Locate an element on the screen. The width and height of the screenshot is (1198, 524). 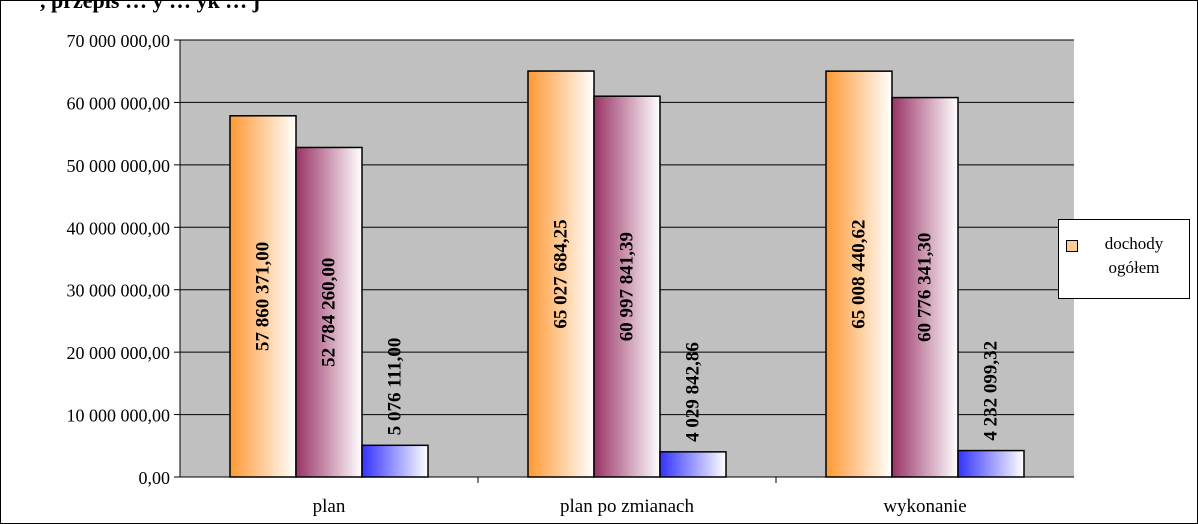
data-label: 65 008 440,62 is located at coordinates (859, 273).